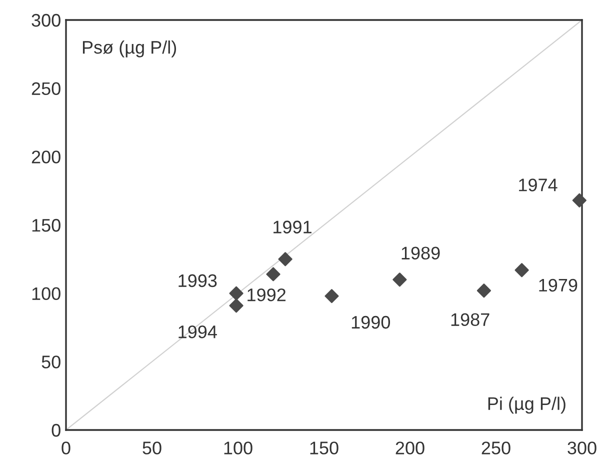 The height and width of the screenshot is (463, 611). Describe the element at coordinates (197, 331) in the screenshot. I see `annotation: 1994` at that location.